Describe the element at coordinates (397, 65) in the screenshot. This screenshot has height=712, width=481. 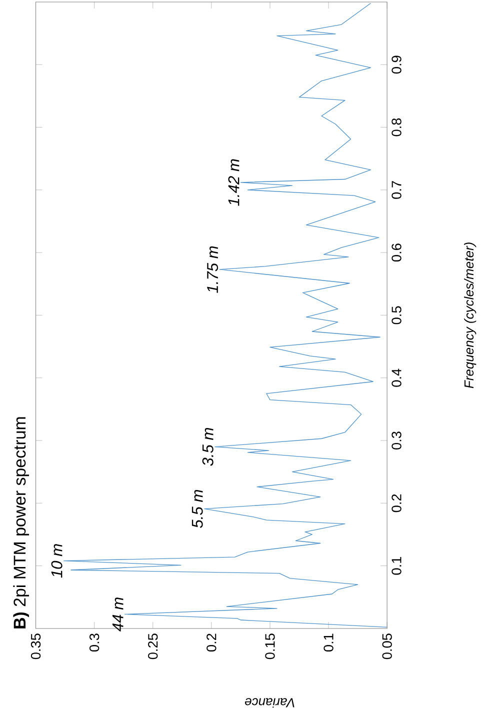
I see `y-tick-label: 0.9` at that location.